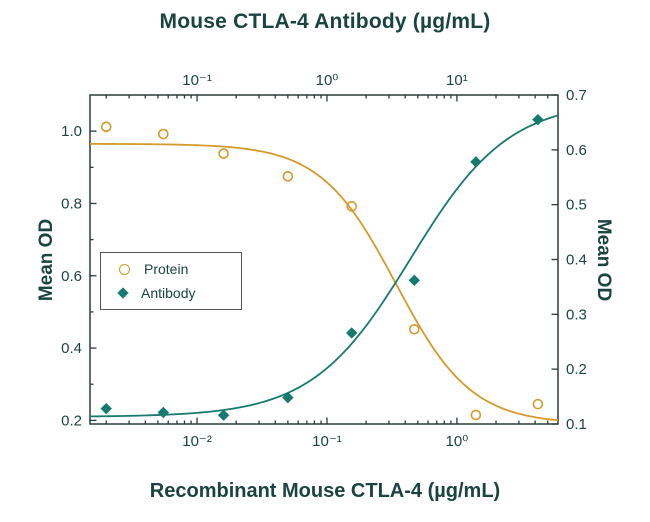 Image resolution: width=650 pixels, height=522 pixels. I want to click on svg-text: 0.3, so click(576, 314).